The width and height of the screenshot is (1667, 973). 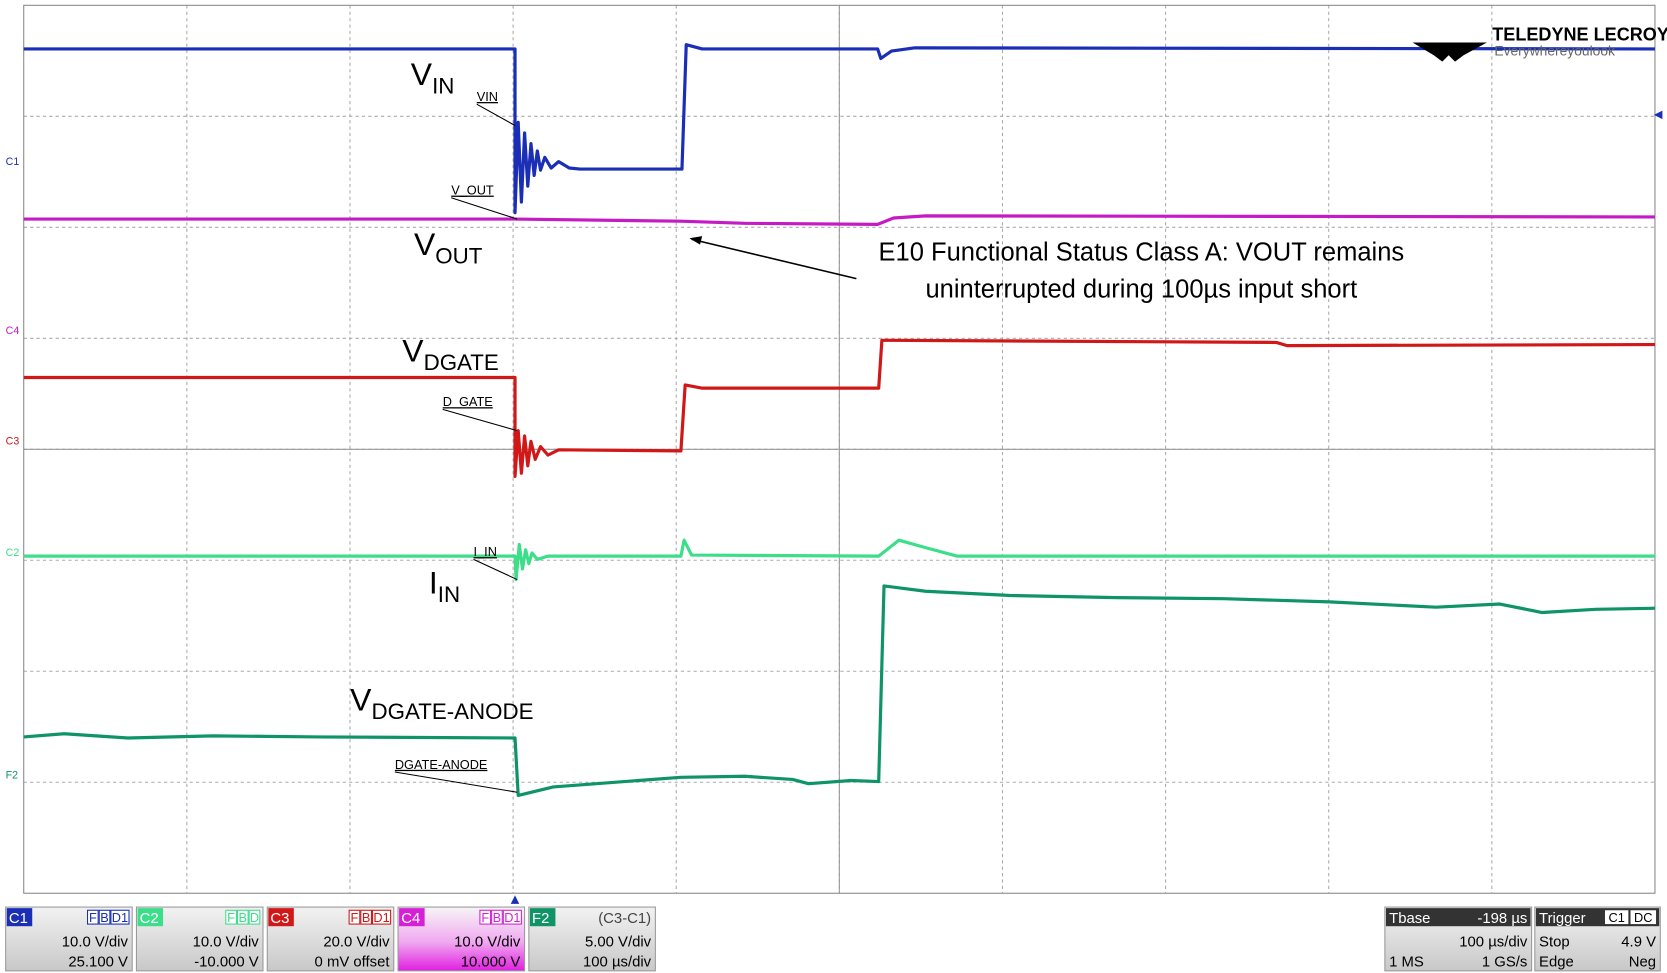 What do you see at coordinates (515, 899) in the screenshot?
I see `trigger-position-marker` at bounding box center [515, 899].